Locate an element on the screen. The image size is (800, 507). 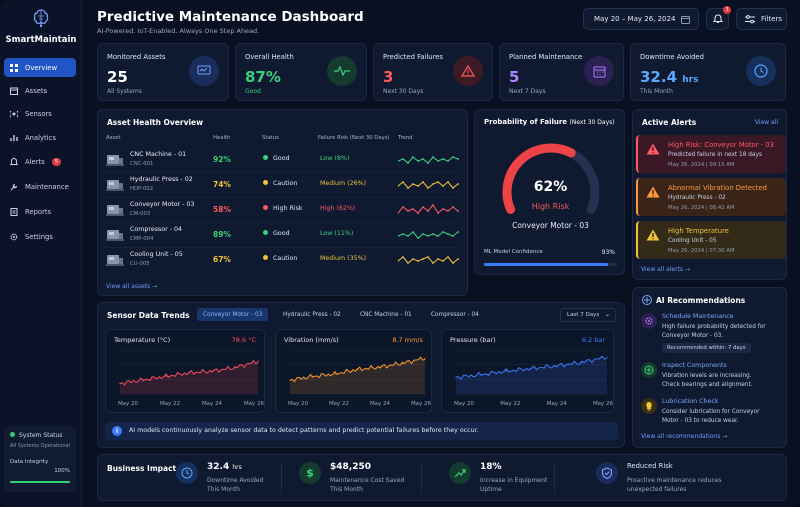
failure-risk: Low (8%) is located at coordinates (335, 158).